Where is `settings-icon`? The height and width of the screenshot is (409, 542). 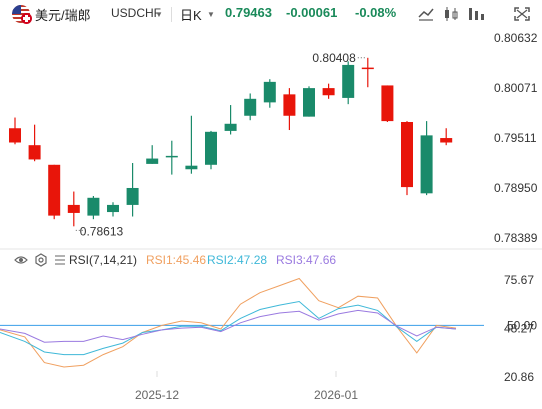
settings-icon is located at coordinates (41, 260).